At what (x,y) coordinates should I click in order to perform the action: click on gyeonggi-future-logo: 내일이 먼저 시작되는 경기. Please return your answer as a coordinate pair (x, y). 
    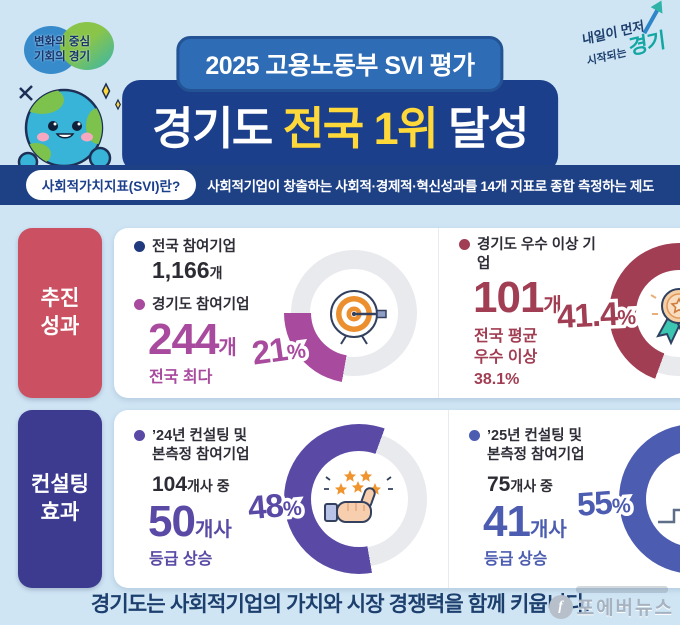
    Looking at the image, I should click on (624, 34).